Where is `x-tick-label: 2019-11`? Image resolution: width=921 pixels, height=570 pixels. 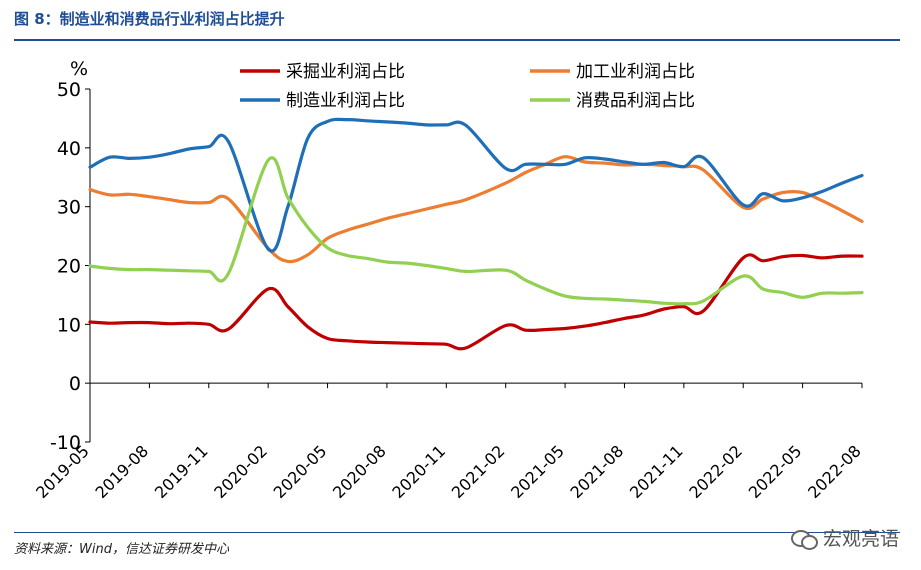 x-tick-label: 2019-11 is located at coordinates (181, 471).